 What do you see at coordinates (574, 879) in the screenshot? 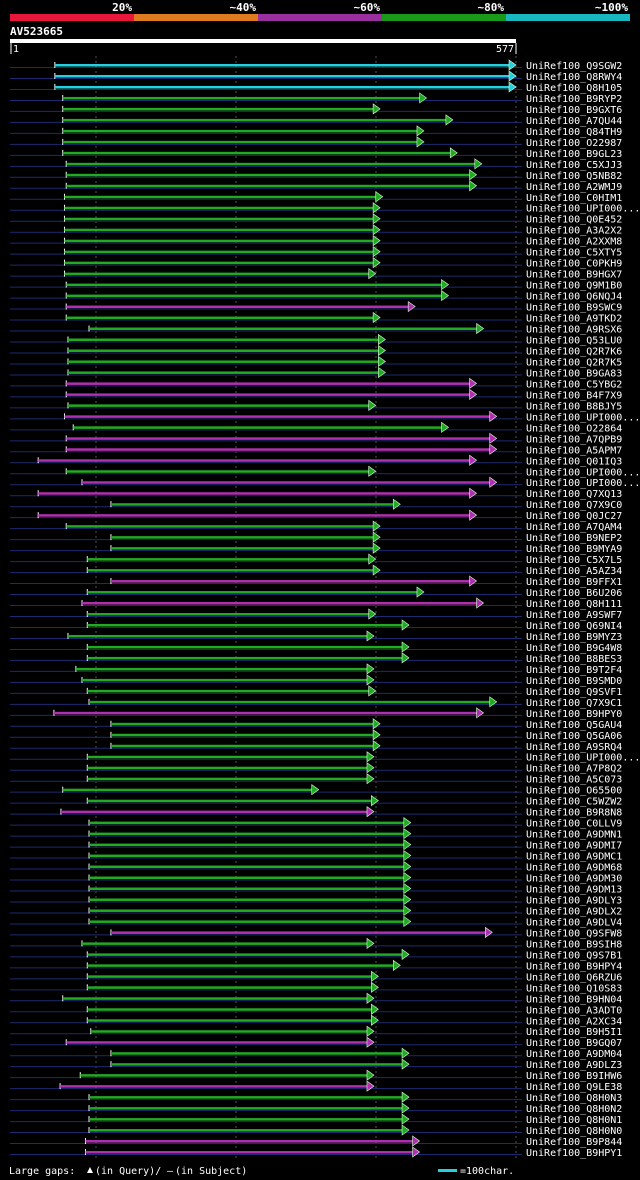
I see `hit-label: UniRef100_A9DM30` at bounding box center [574, 879].